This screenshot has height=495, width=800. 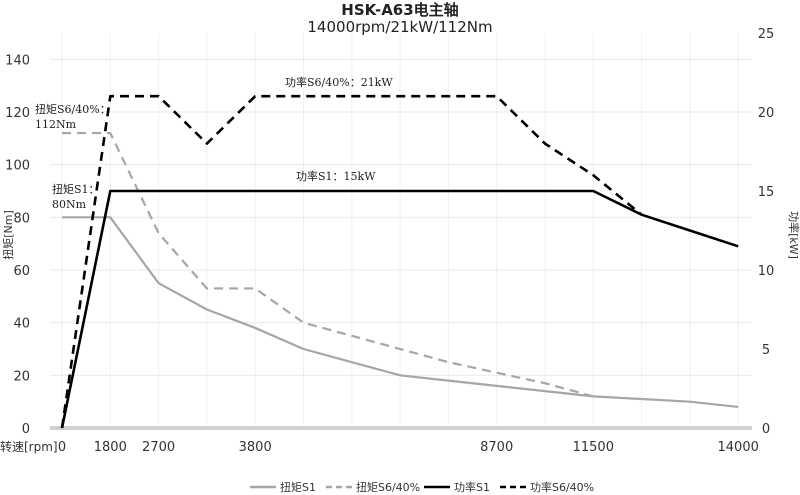 What do you see at coordinates (496, 447) in the screenshot?
I see `x-tick-label: 8700` at bounding box center [496, 447].